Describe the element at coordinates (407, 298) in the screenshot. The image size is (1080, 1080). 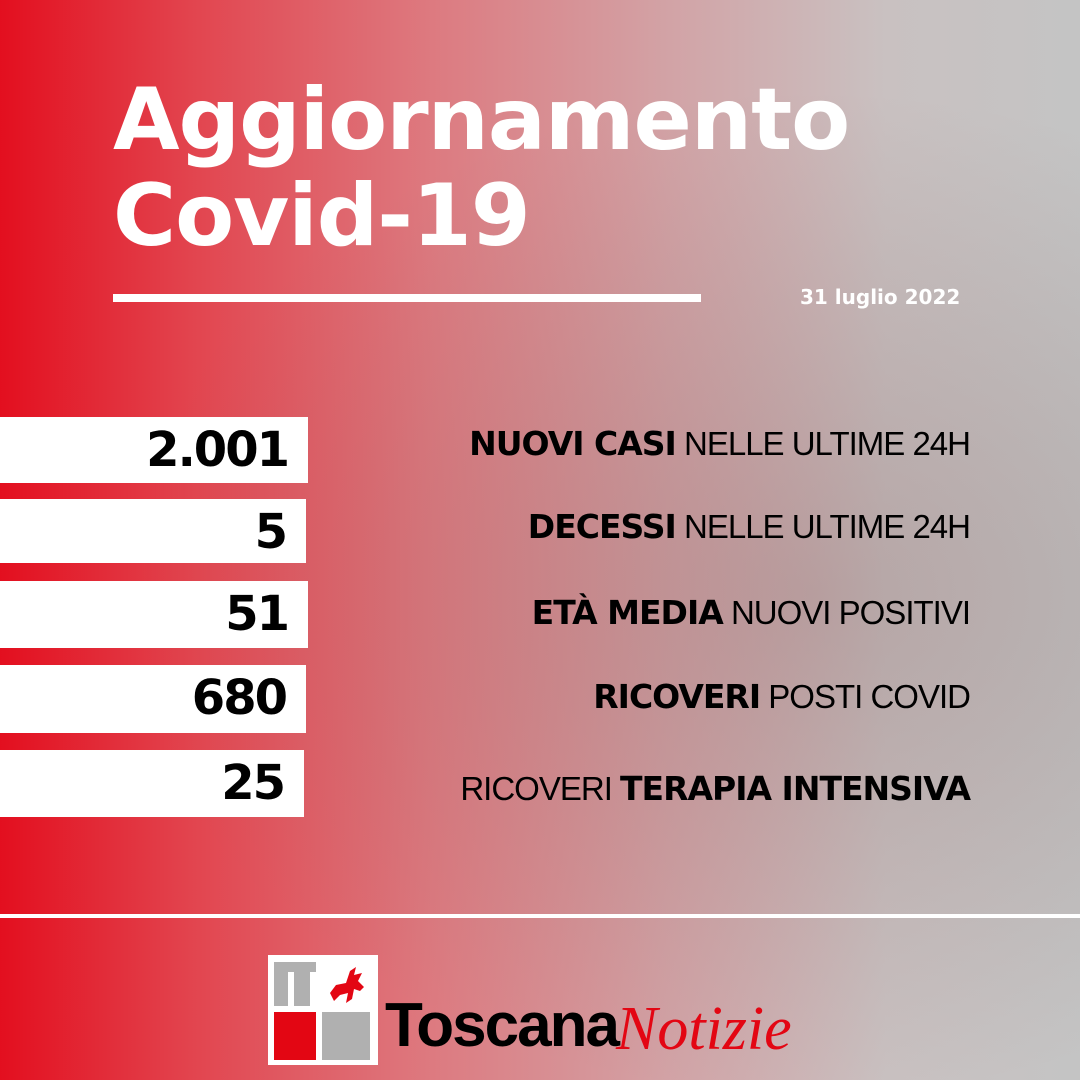
I see `title-underline` at that location.